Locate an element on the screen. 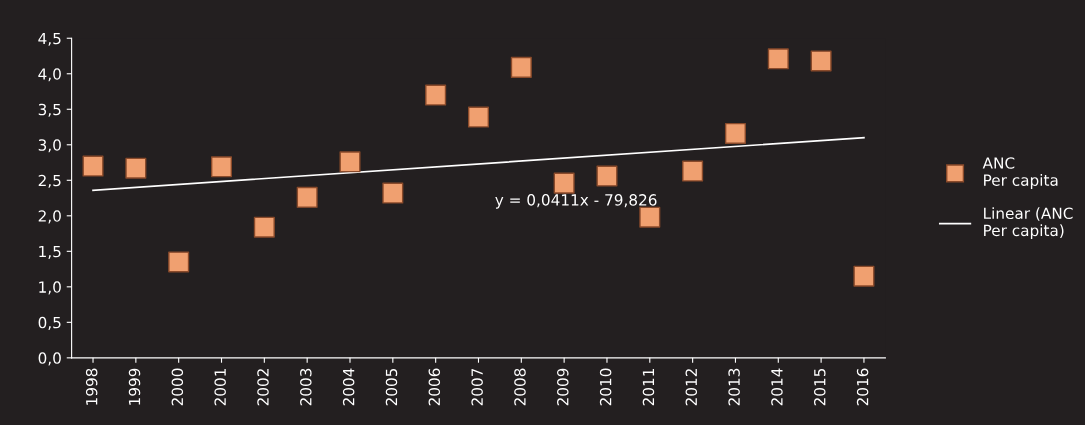 The height and width of the screenshot is (425, 1085). y-tick-label: 0,0 is located at coordinates (49, 359).